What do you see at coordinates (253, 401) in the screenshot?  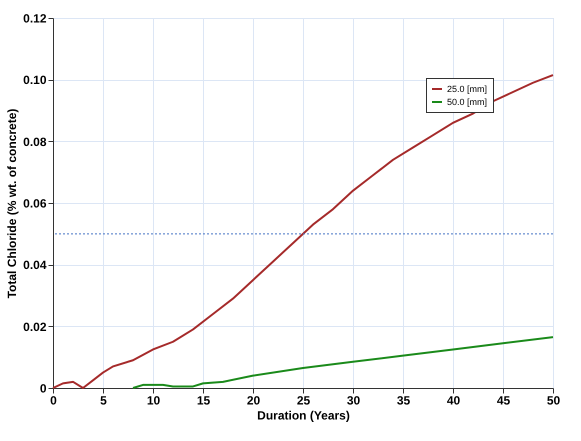 I see `x-tick-label: 20` at bounding box center [253, 401].